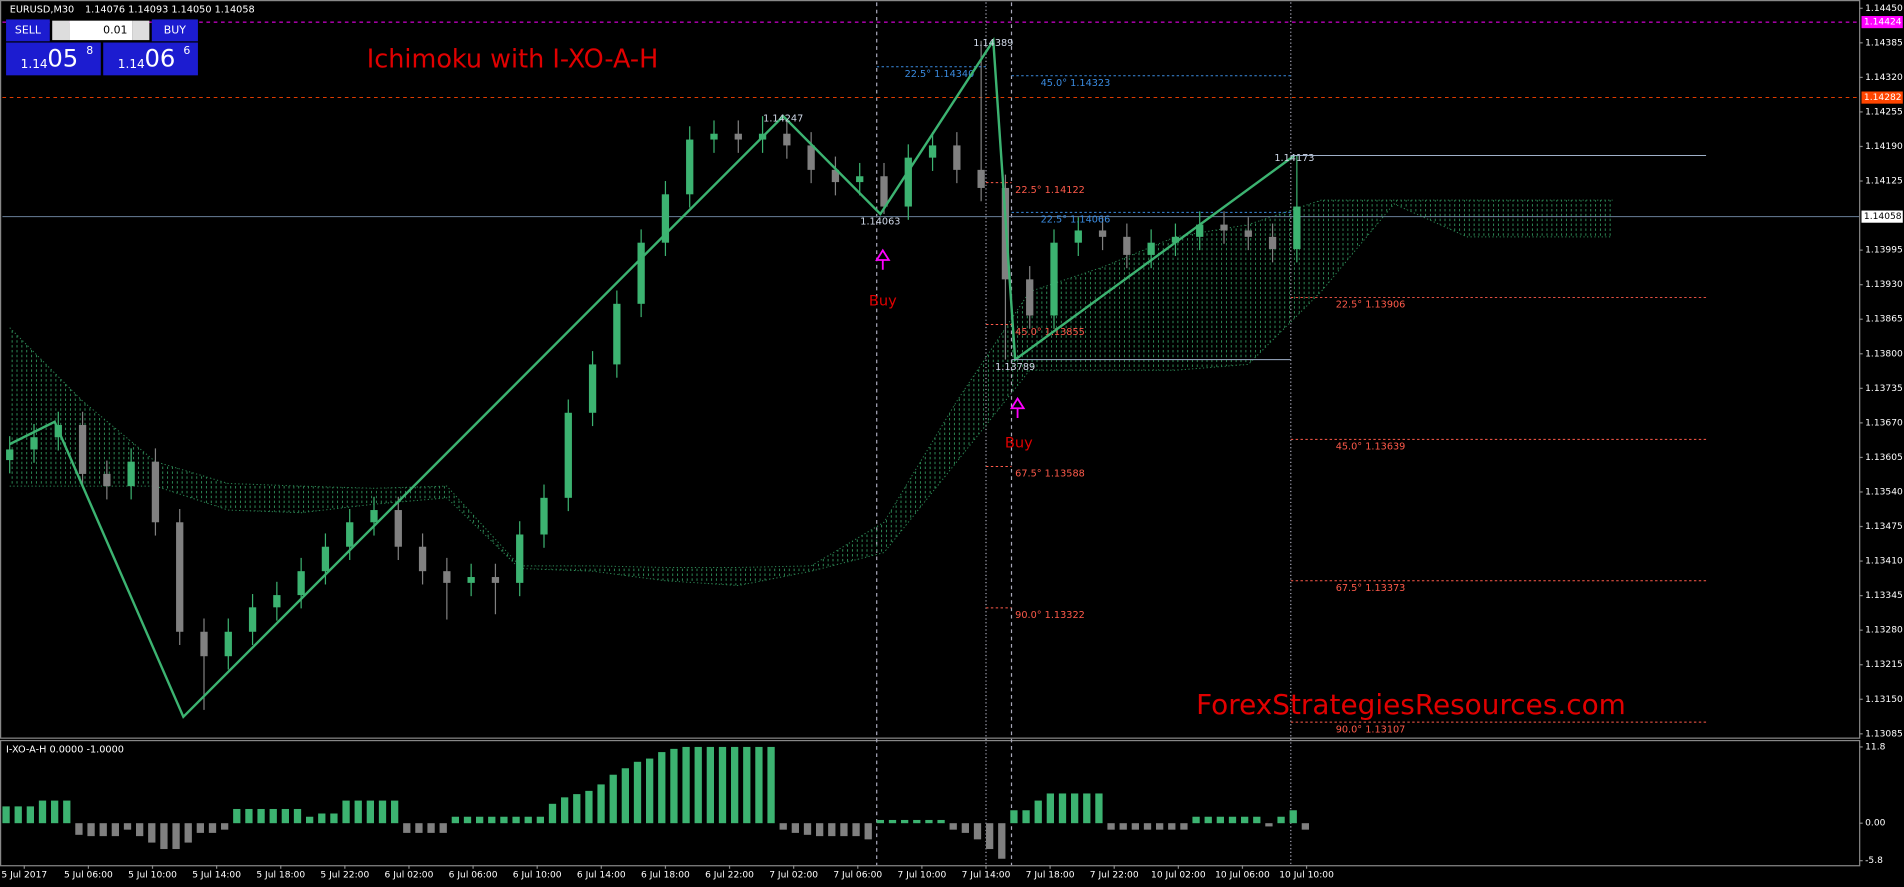  What do you see at coordinates (473, 875) in the screenshot?
I see `x-tick-label: 6 Jul 06:00` at bounding box center [473, 875].